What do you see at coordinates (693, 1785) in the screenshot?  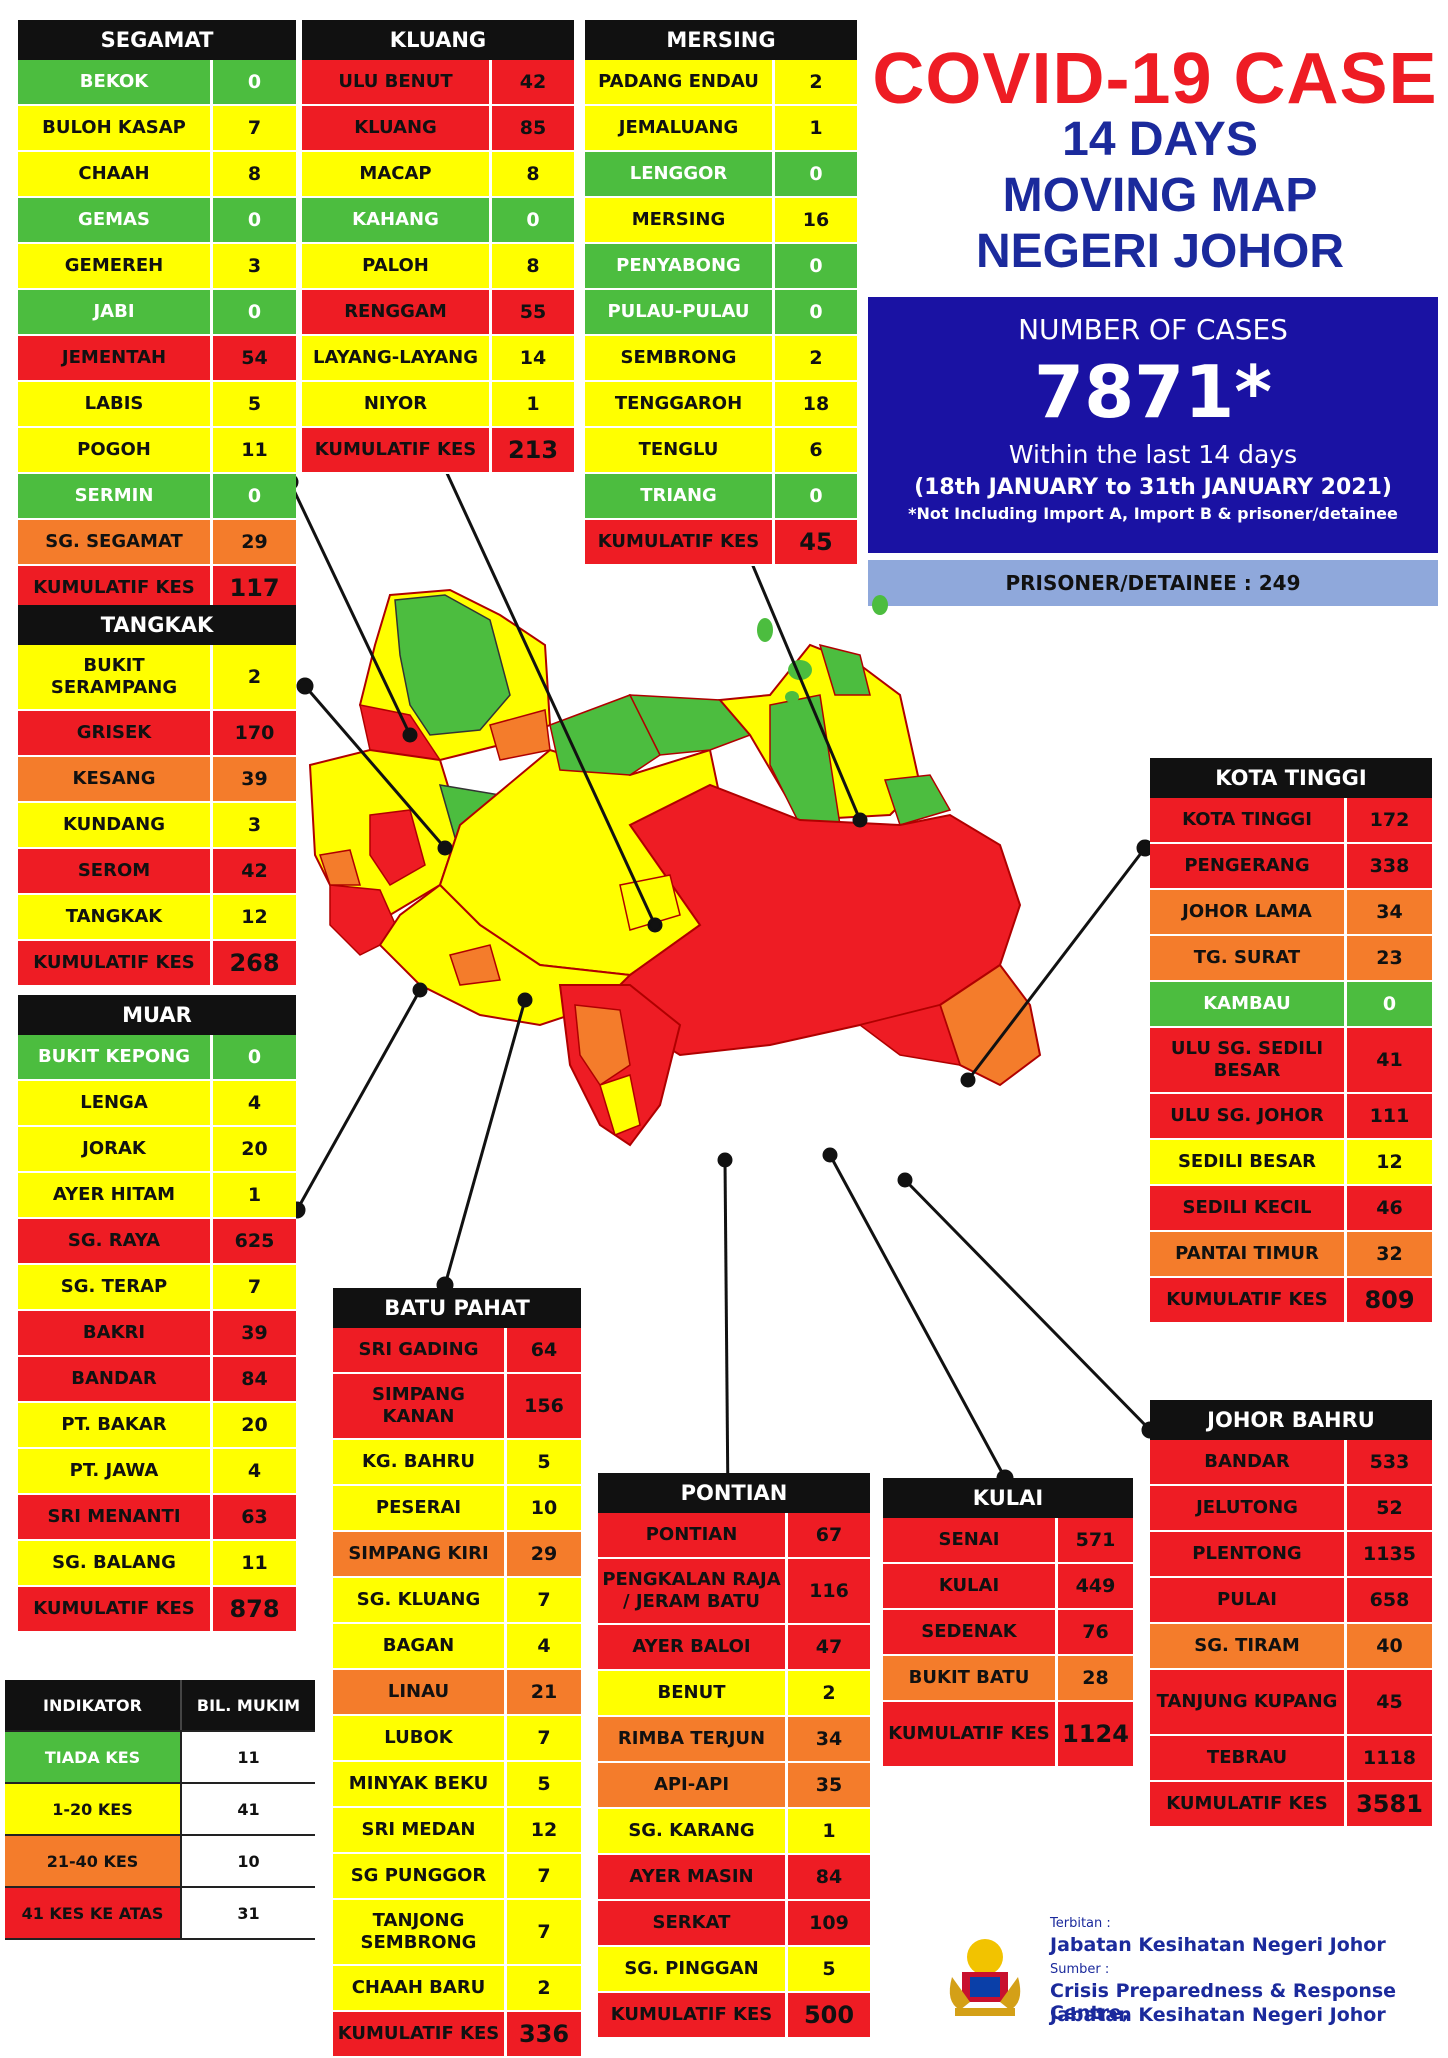 I see `mukim-name: API-API` at bounding box center [693, 1785].